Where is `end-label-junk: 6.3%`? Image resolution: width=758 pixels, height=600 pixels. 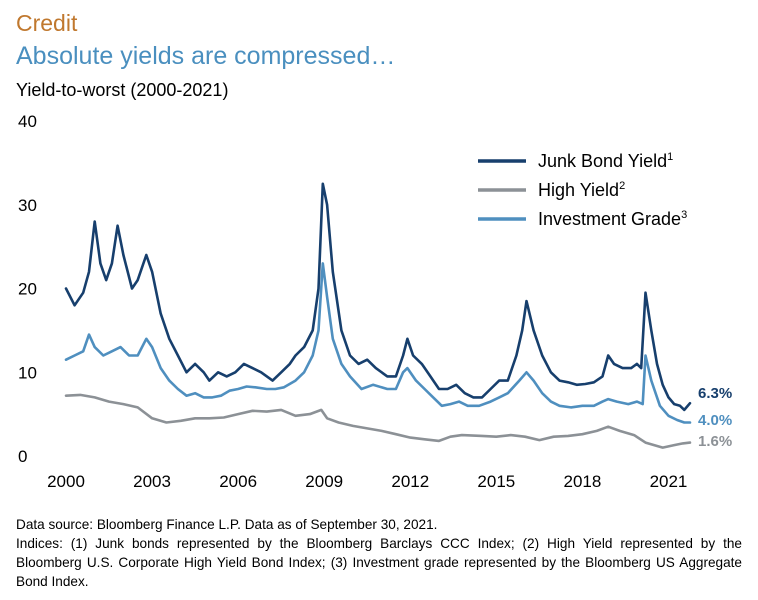
end-label-junk: 6.3% is located at coordinates (715, 393).